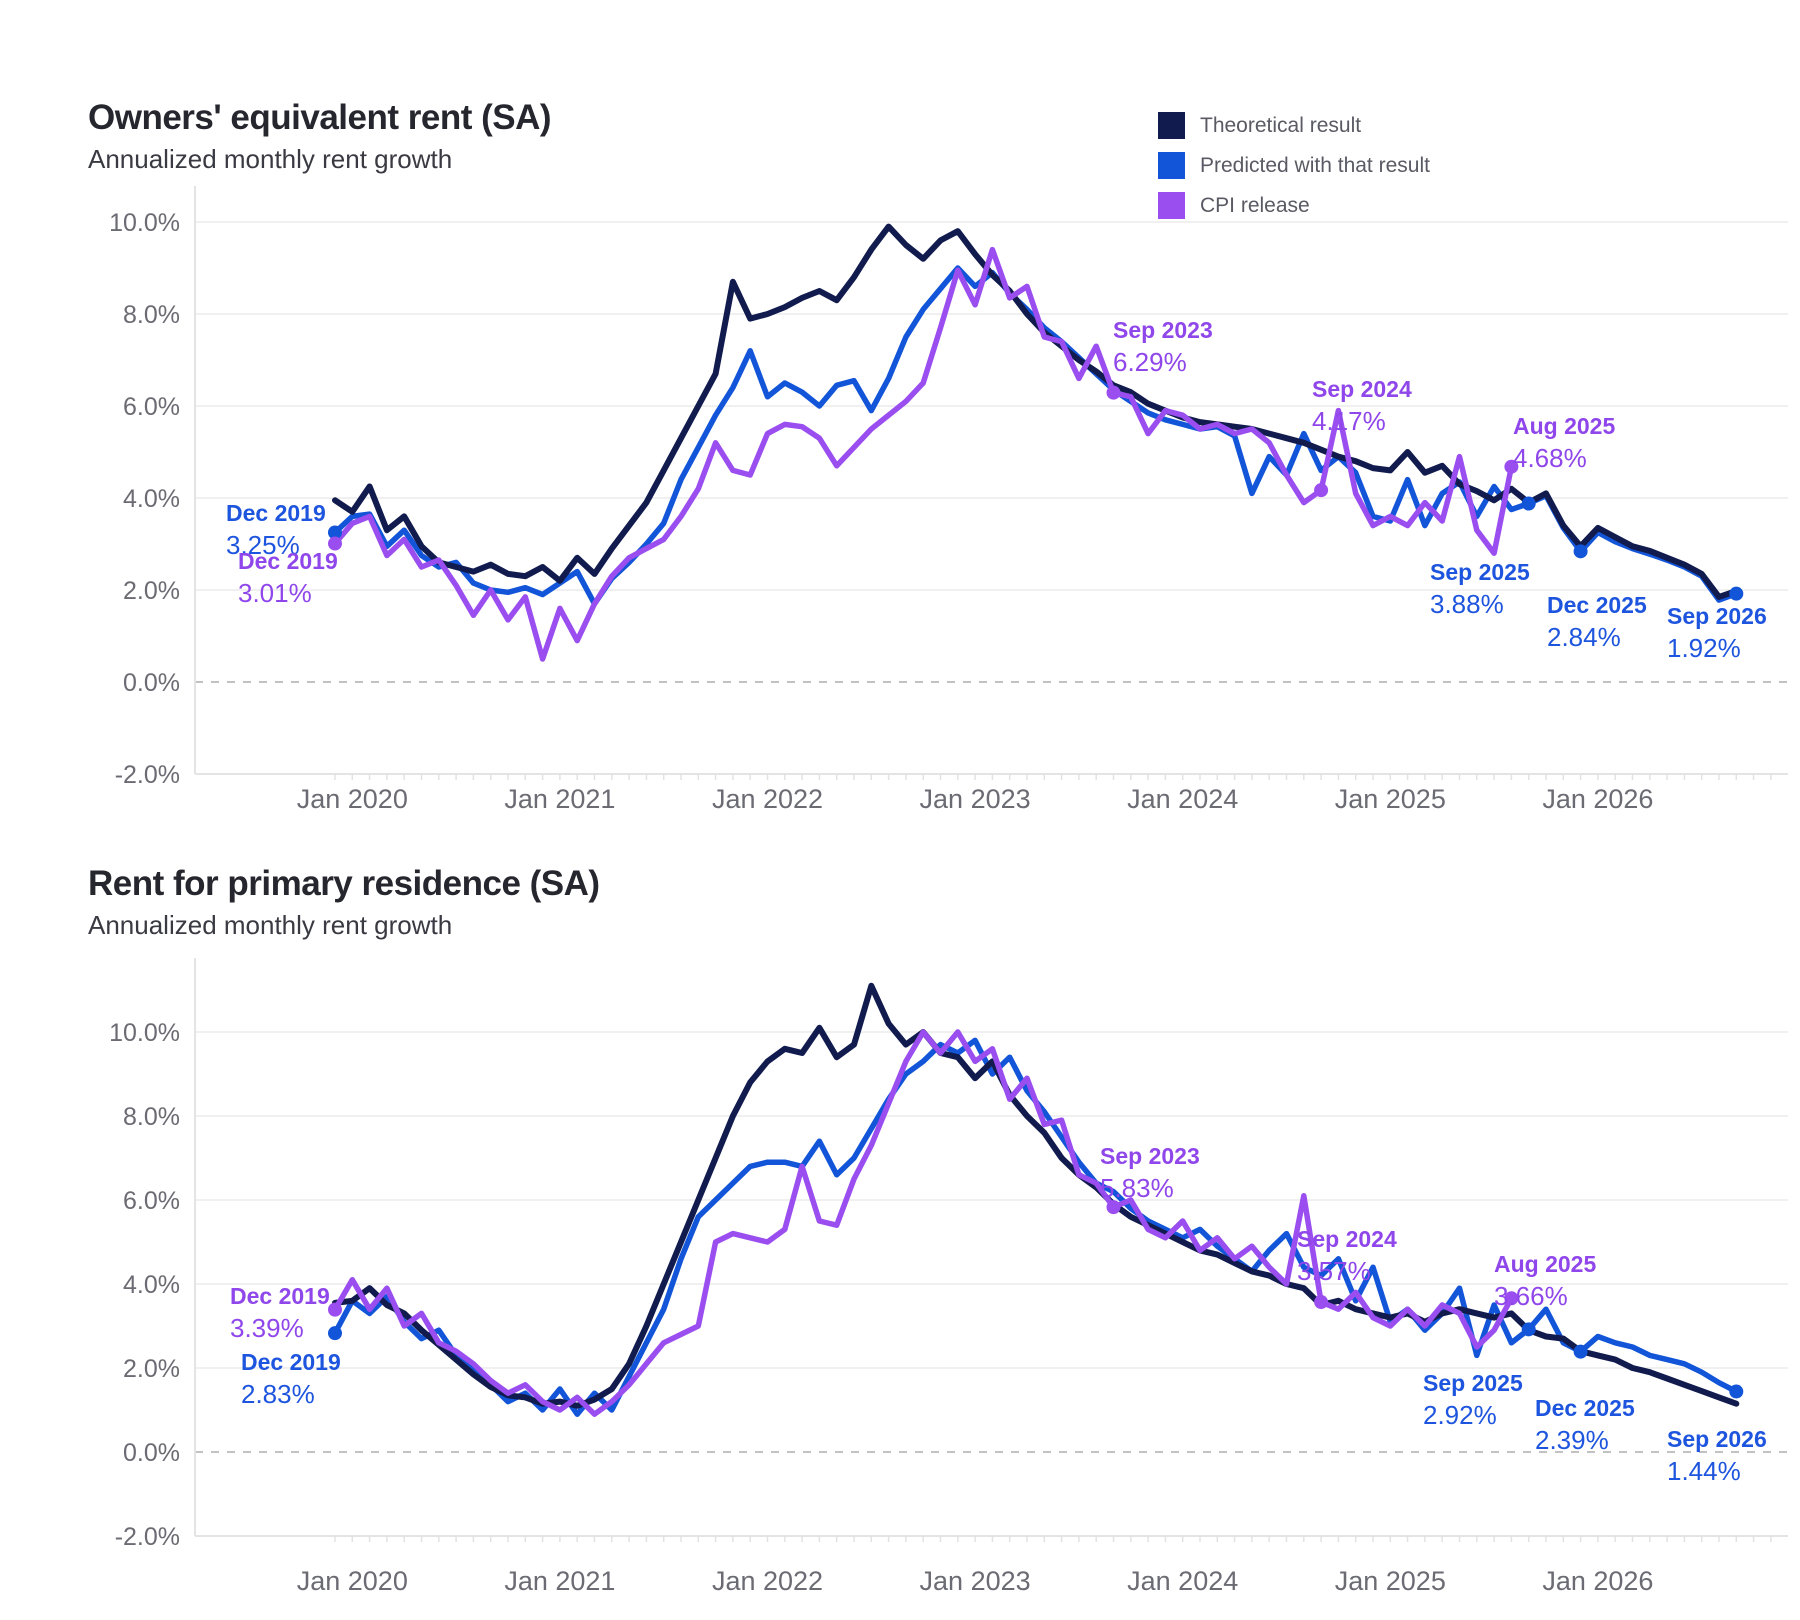  What do you see at coordinates (1460, 1415) in the screenshot?
I see `annotation-value: 2.92%` at bounding box center [1460, 1415].